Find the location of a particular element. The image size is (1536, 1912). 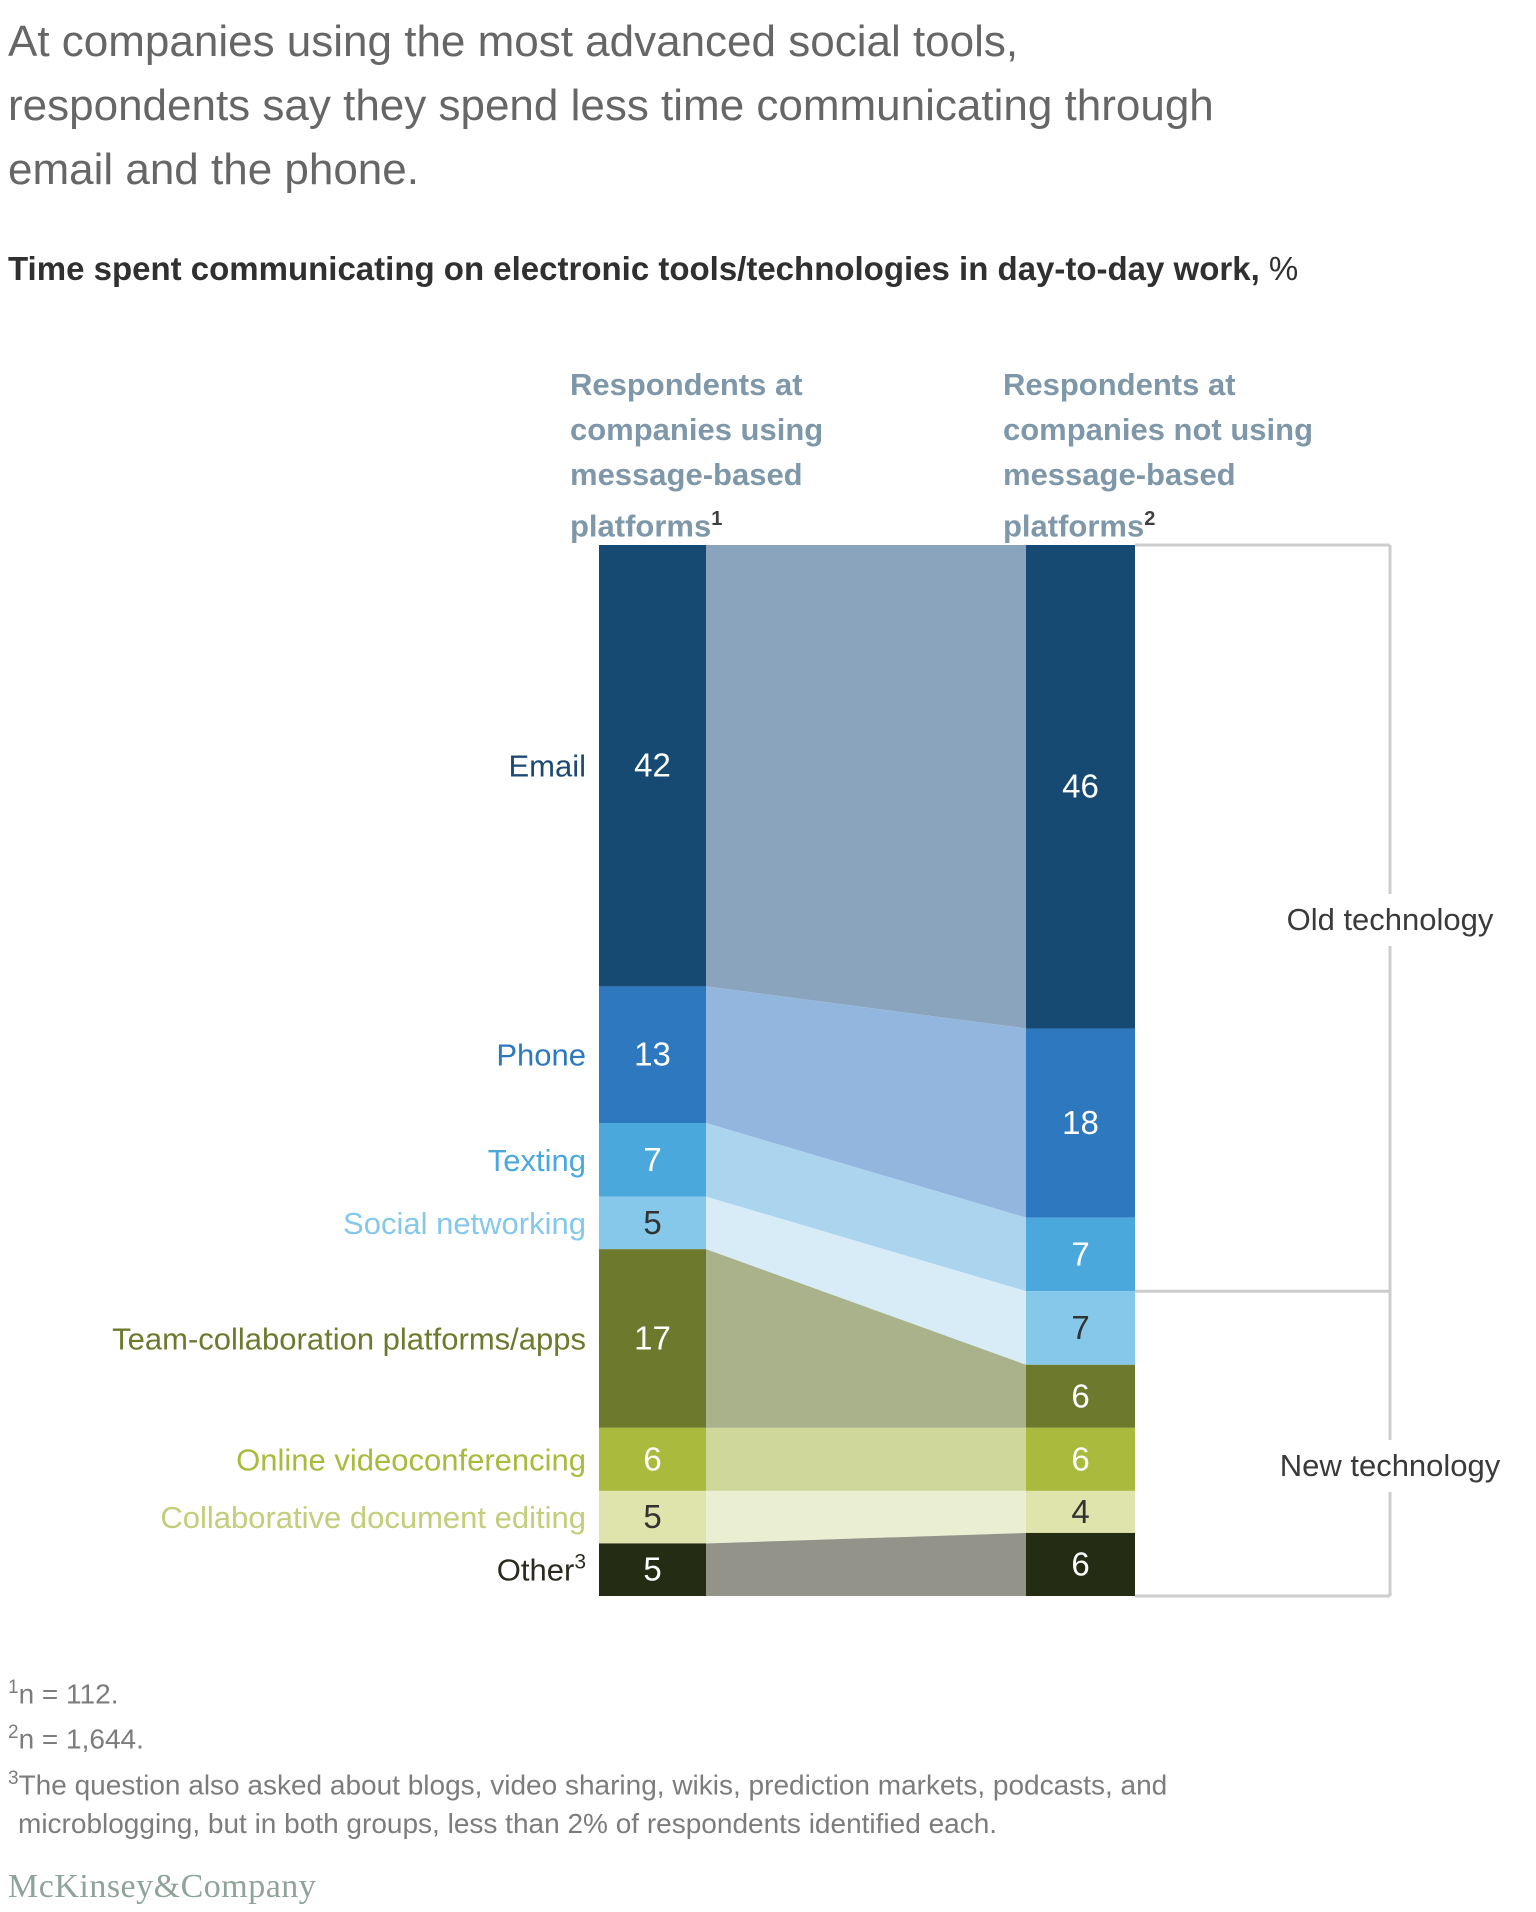

value-label-texting-using: 7 is located at coordinates (652, 1159).